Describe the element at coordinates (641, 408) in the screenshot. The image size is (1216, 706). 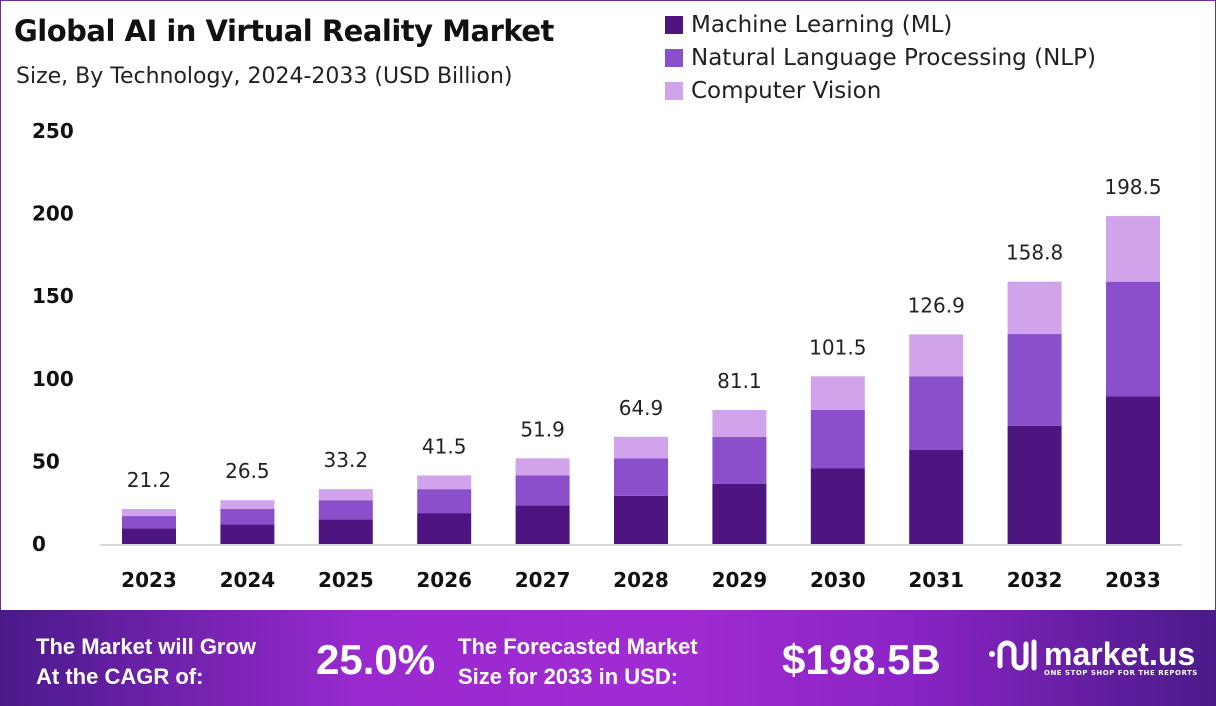
I see `total-label: 64.9` at that location.